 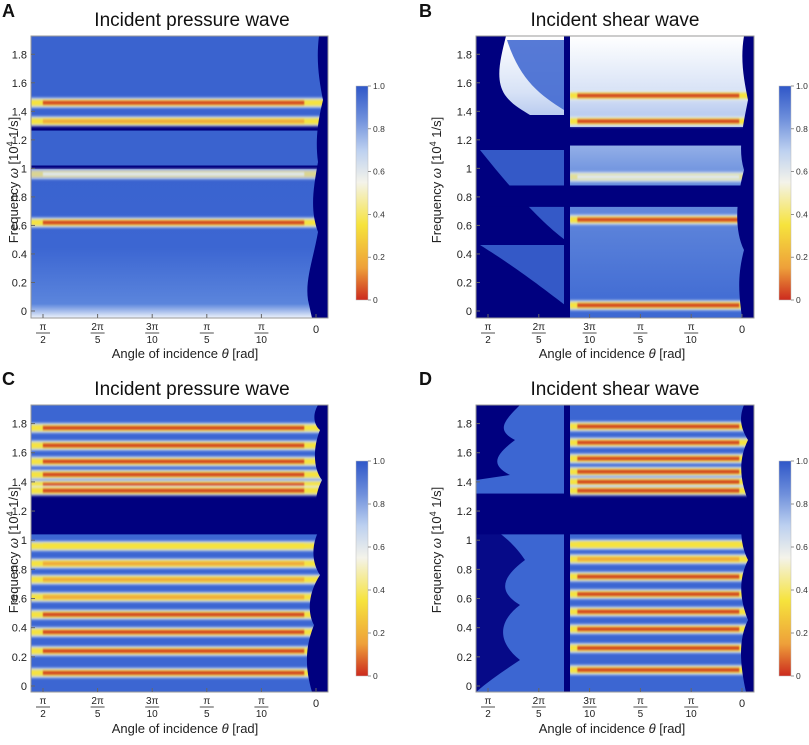 I want to click on heatmap-dark-edge, so click(x=317, y=548).